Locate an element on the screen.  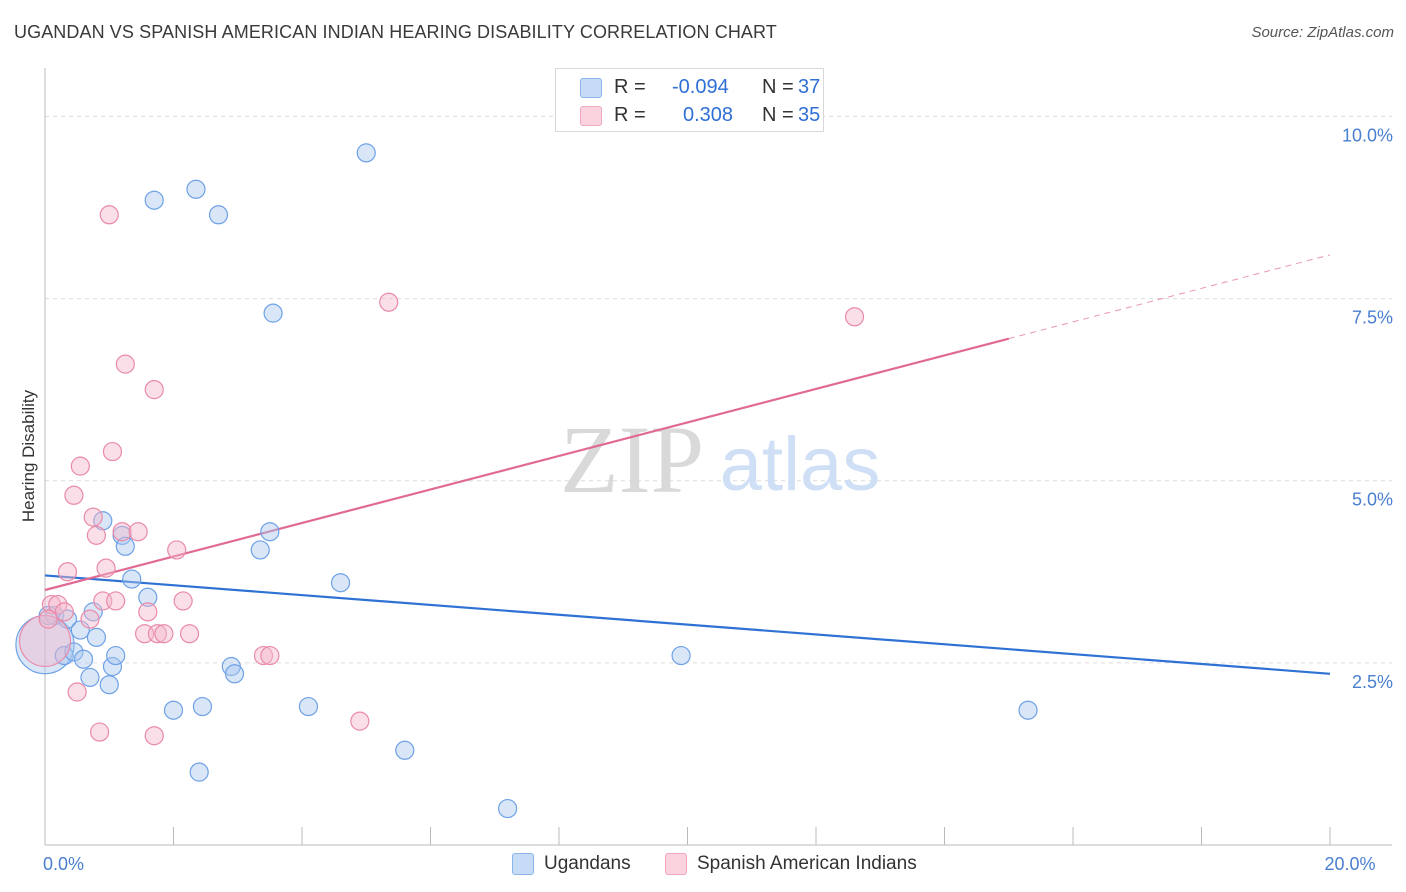
legend-n-value: 37 is located at coordinates (809, 87).